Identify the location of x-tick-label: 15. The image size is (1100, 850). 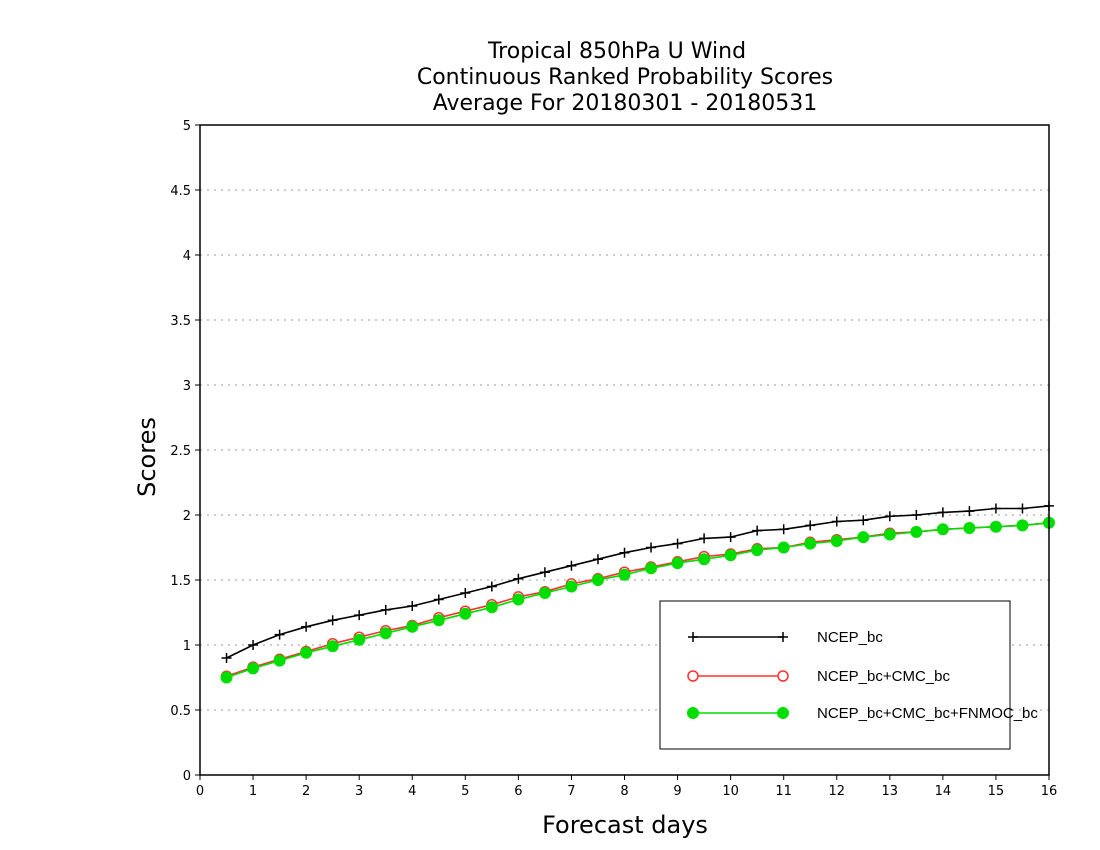
(996, 791).